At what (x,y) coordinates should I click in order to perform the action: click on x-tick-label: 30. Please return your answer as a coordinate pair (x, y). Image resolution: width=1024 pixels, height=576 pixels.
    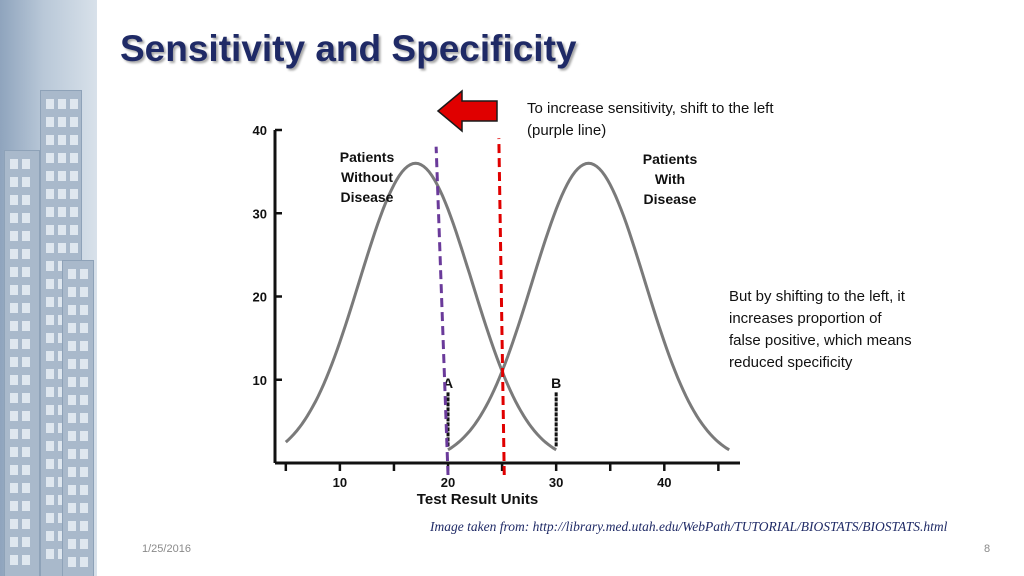
    Looking at the image, I should click on (556, 482).